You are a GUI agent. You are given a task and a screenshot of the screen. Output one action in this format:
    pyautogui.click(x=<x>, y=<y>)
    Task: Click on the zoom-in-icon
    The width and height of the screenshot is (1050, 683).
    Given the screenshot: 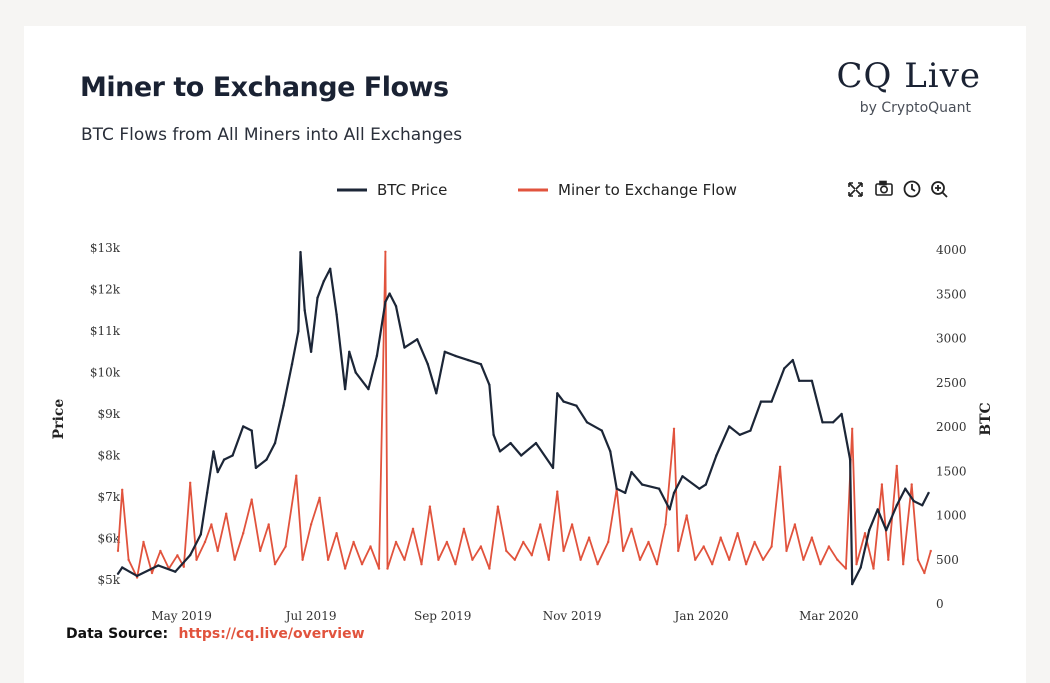 What is the action you would take?
    pyautogui.click(x=939, y=189)
    